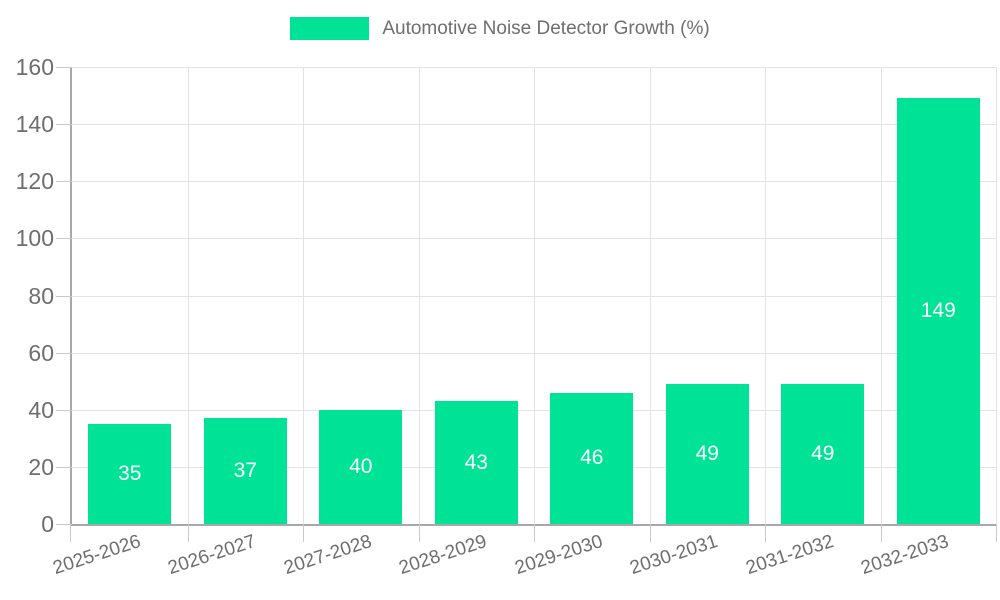 The width and height of the screenshot is (1000, 600). I want to click on x-axis-category-label: 2029-2030, so click(559, 555).